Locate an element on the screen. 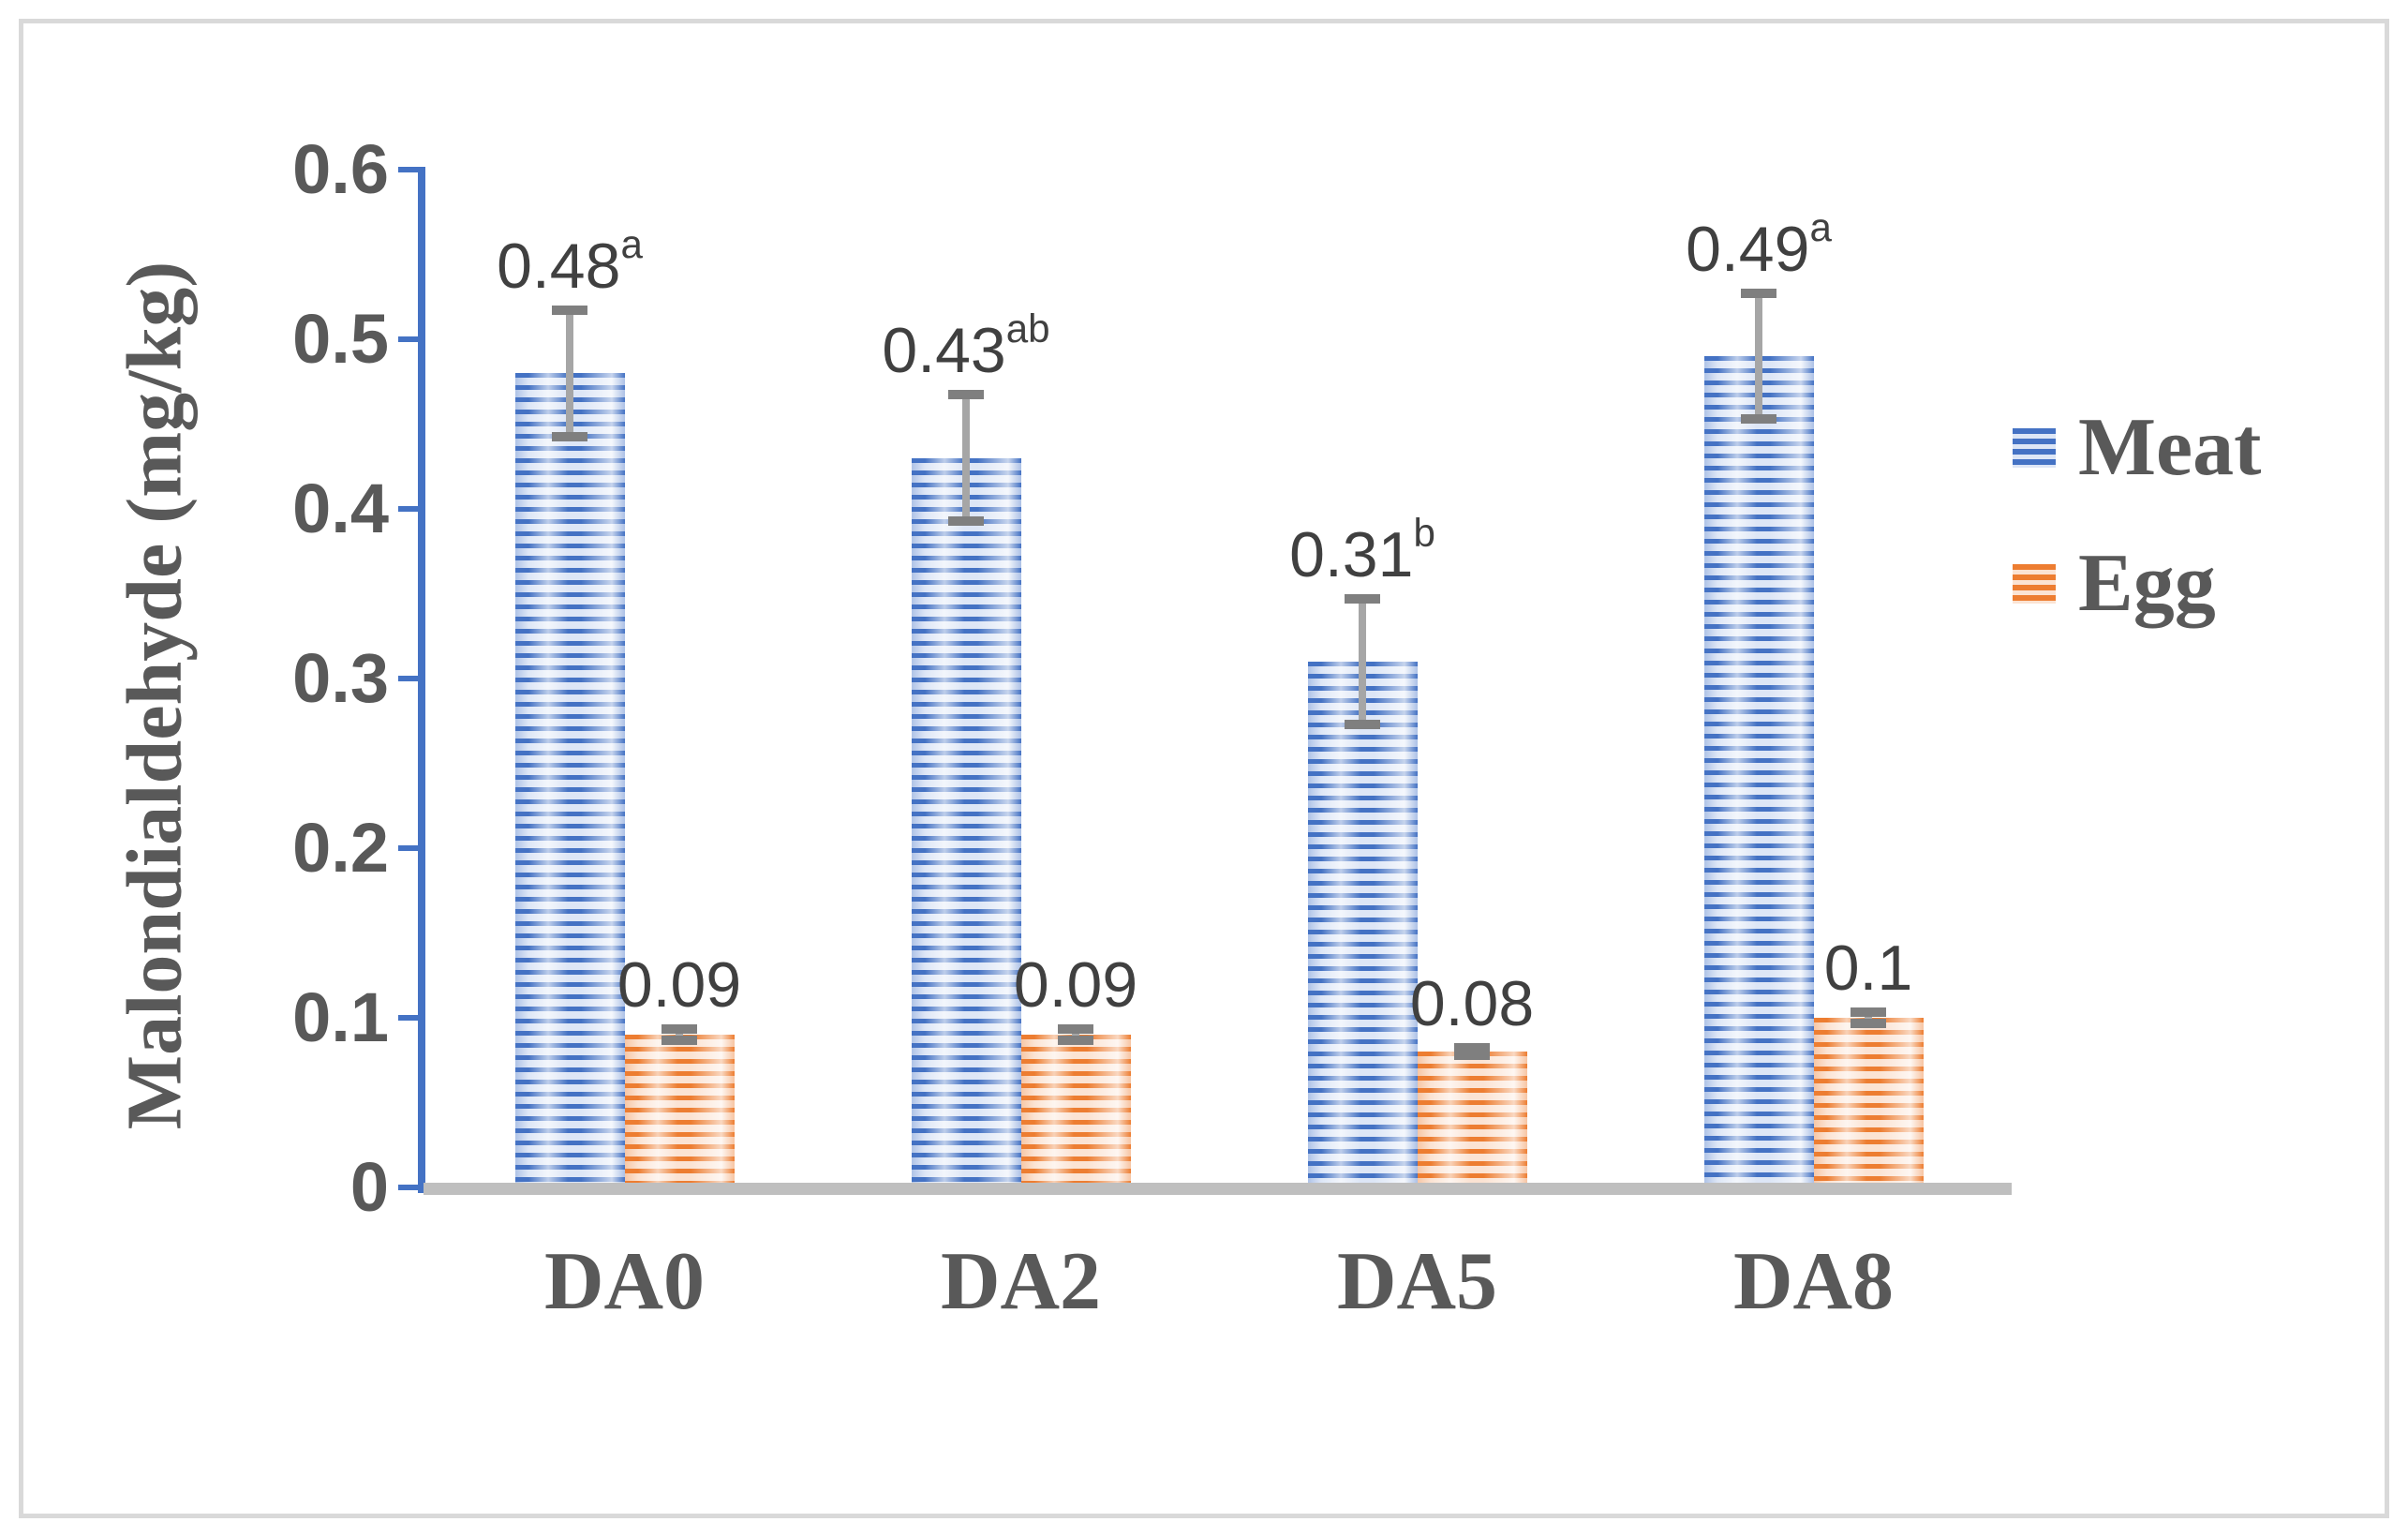 The image size is (2408, 1537). legend-item-egg: Egg is located at coordinates (2114, 583).